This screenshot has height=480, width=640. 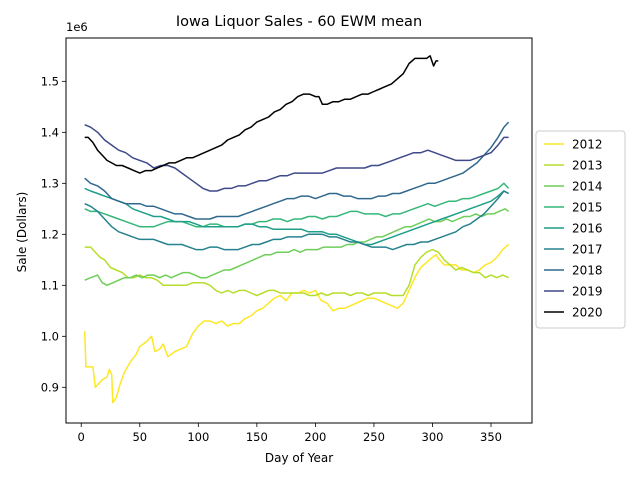 I want to click on series-line-2019, so click(x=296, y=158).